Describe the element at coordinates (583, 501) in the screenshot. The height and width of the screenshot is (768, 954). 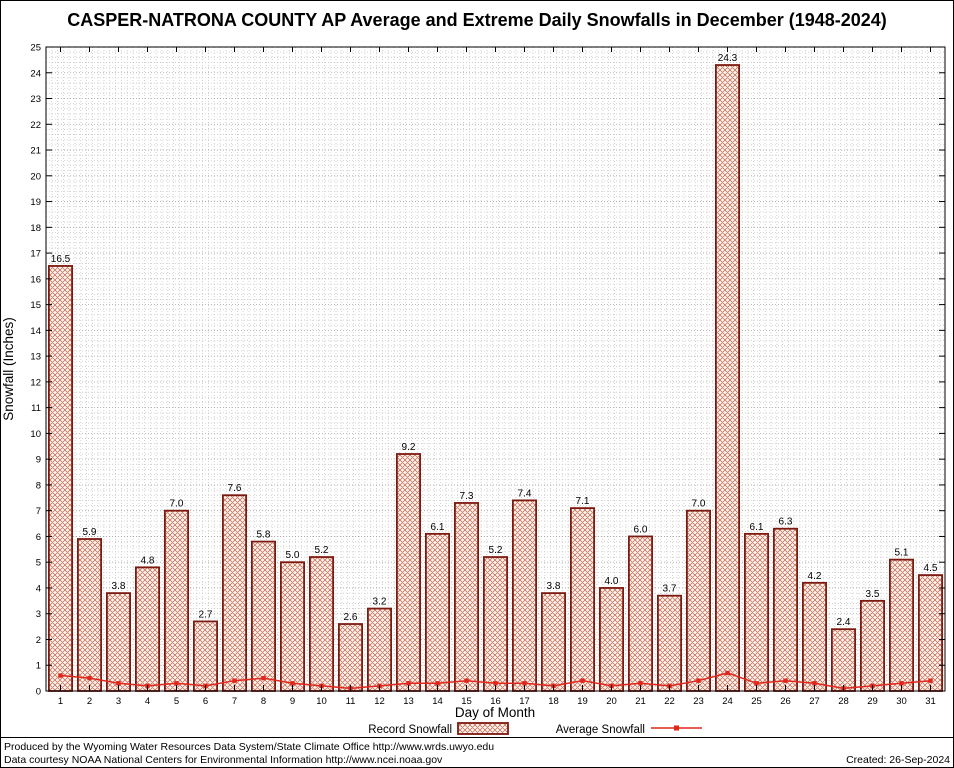
I see `bar-value-label: 7.1` at that location.